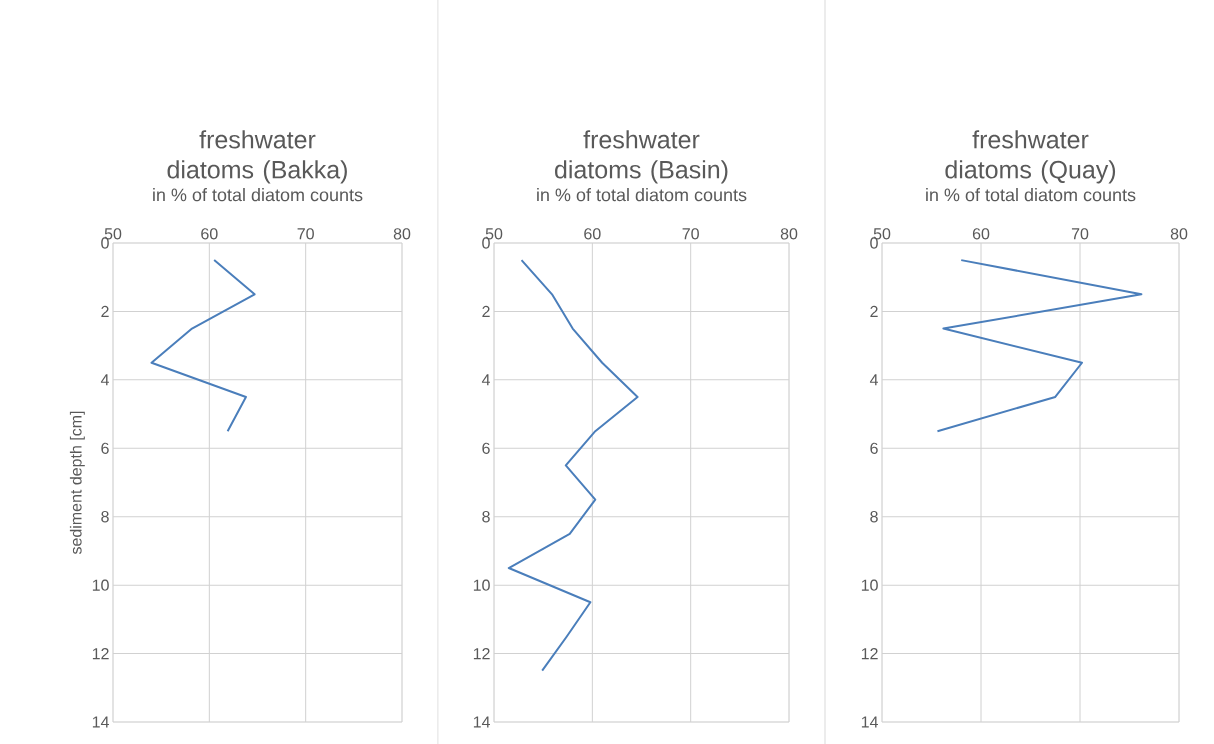  I want to click on chart-title: freshwater diatoms (Basin), so click(641, 157).